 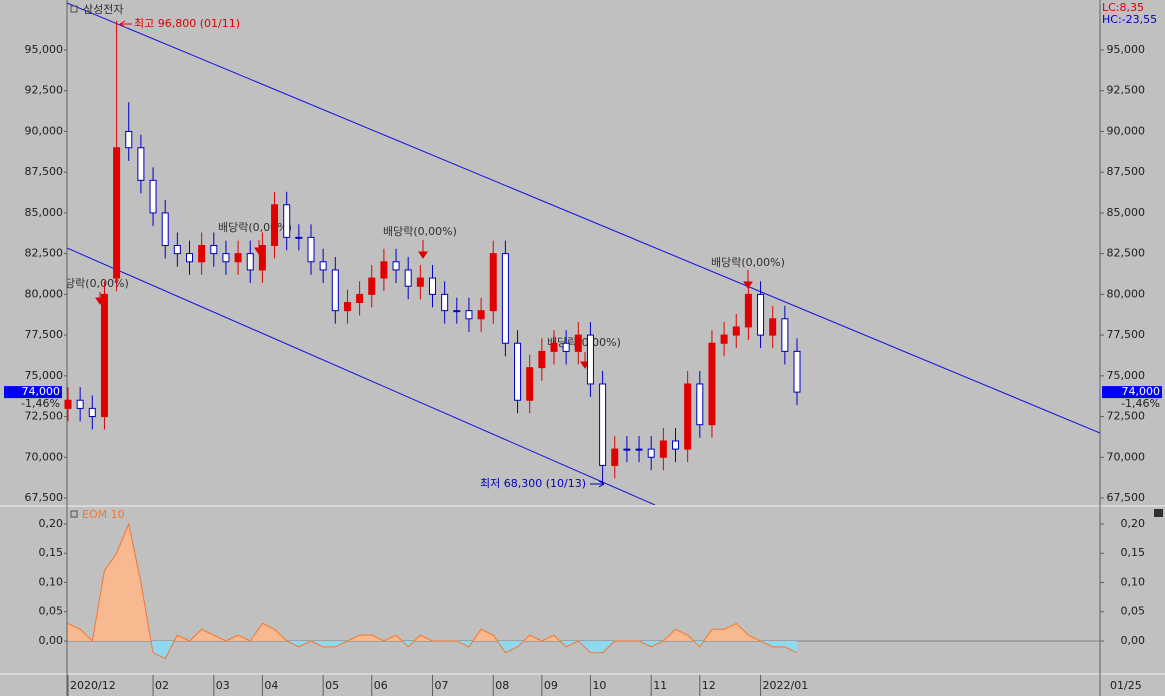 I want to click on y-tick-label: 82,500, so click(x=44, y=253).